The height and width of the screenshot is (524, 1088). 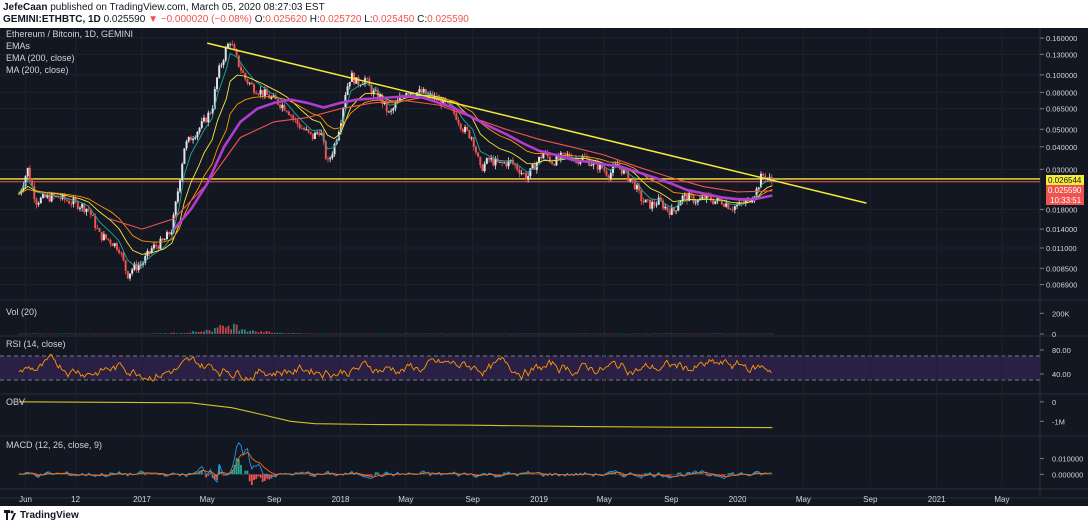 What do you see at coordinates (69, 34) in the screenshot?
I see `legend-title: Ethereum / Bitcoin, 1D, GEMINI` at bounding box center [69, 34].